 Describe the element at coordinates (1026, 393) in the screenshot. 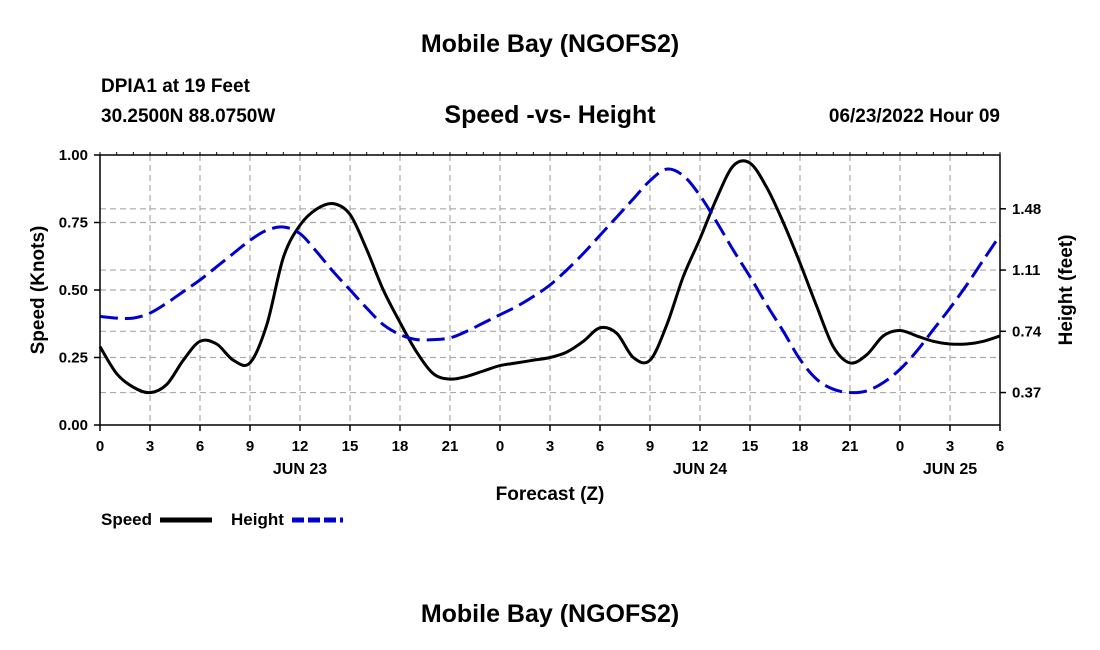

I see `y2-tick-label: 0.37` at that location.